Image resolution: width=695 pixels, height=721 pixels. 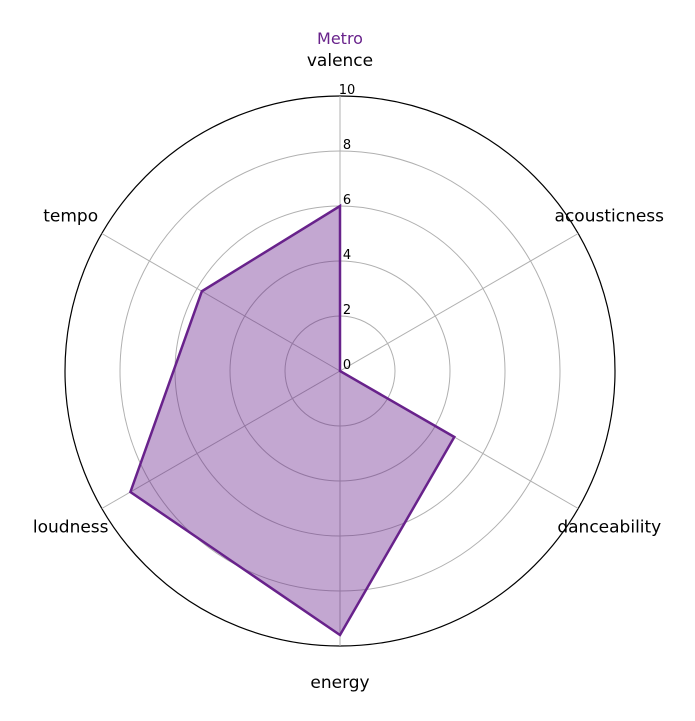 I want to click on axis-label-acousticness: acousticness, so click(x=610, y=217).